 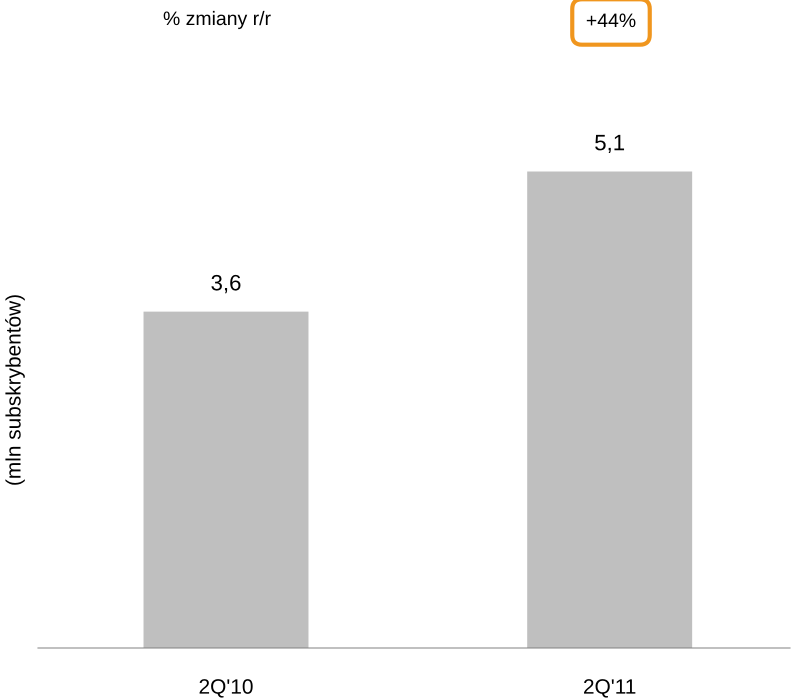 I want to click on x-tick-label: 2Q'10, so click(x=226, y=688).